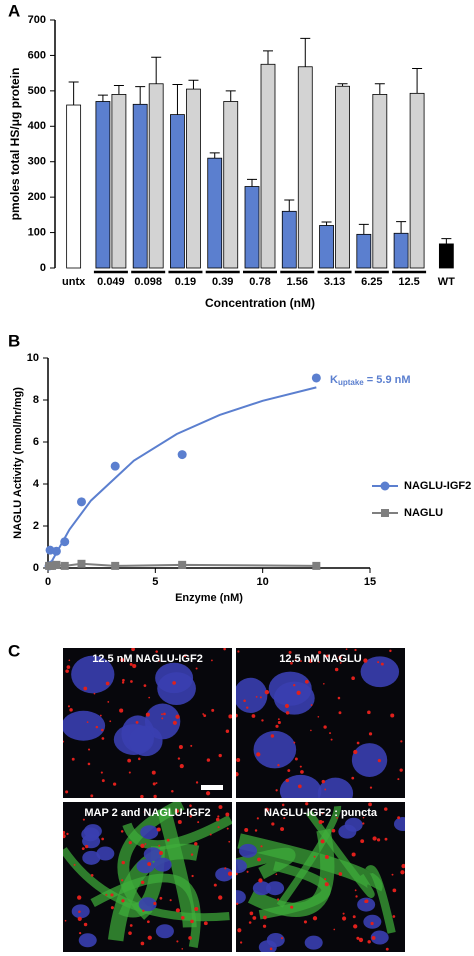 The width and height of the screenshot is (474, 956). What do you see at coordinates (185, 282) in the screenshot?
I see `x-tick-label: 0.19` at bounding box center [185, 282].